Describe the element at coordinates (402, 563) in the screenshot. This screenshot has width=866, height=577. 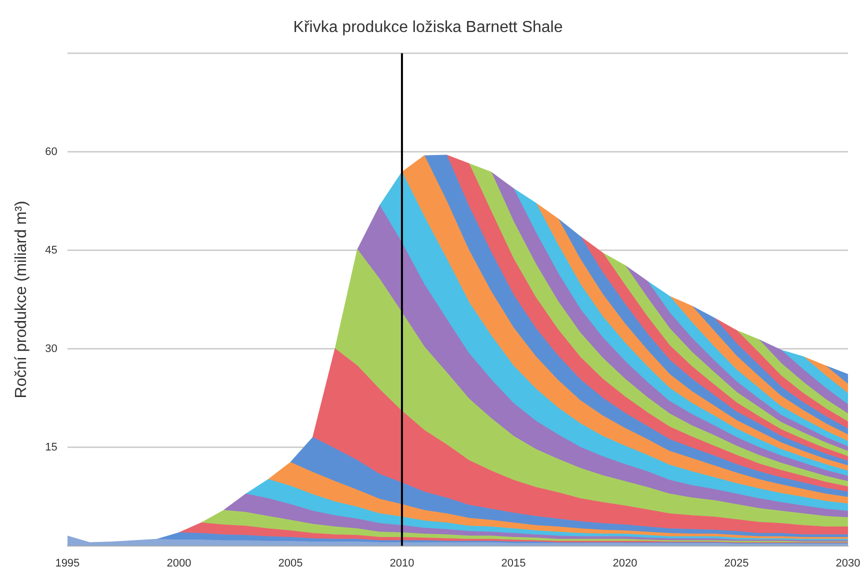
I see `x-tick-label: 2010` at that location.